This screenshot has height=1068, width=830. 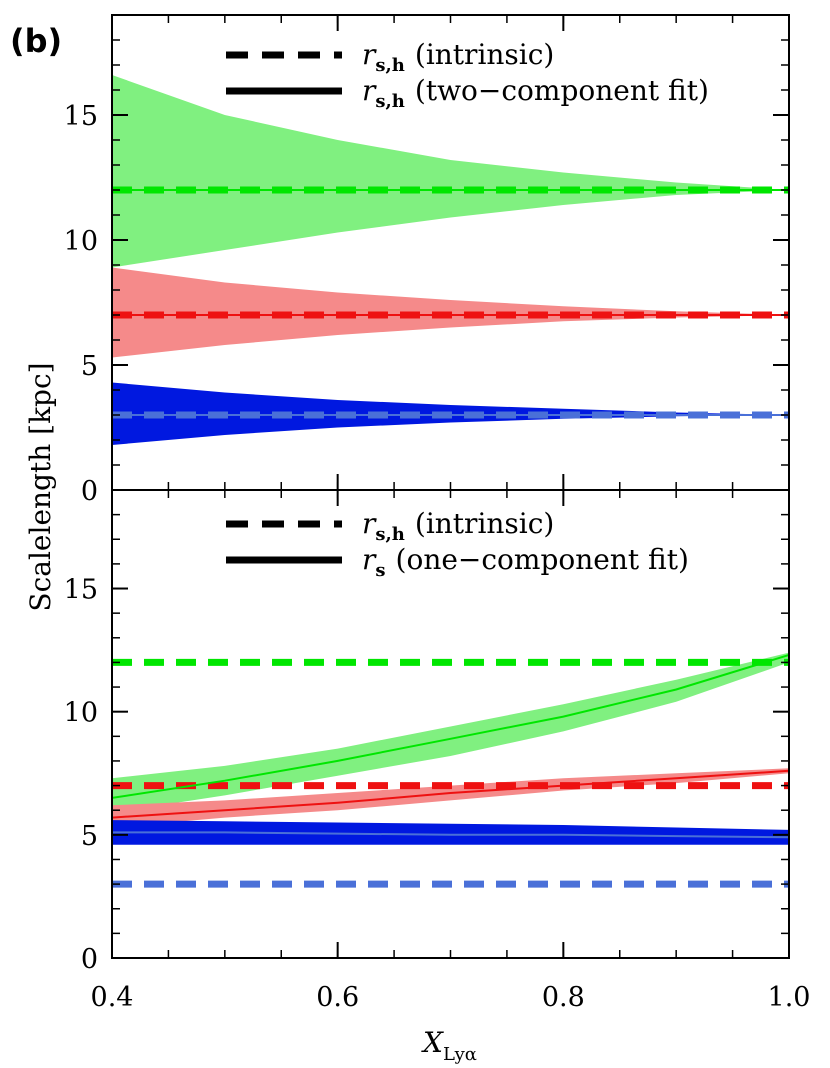 I want to click on red-uncertainty-band, so click(x=450, y=798).